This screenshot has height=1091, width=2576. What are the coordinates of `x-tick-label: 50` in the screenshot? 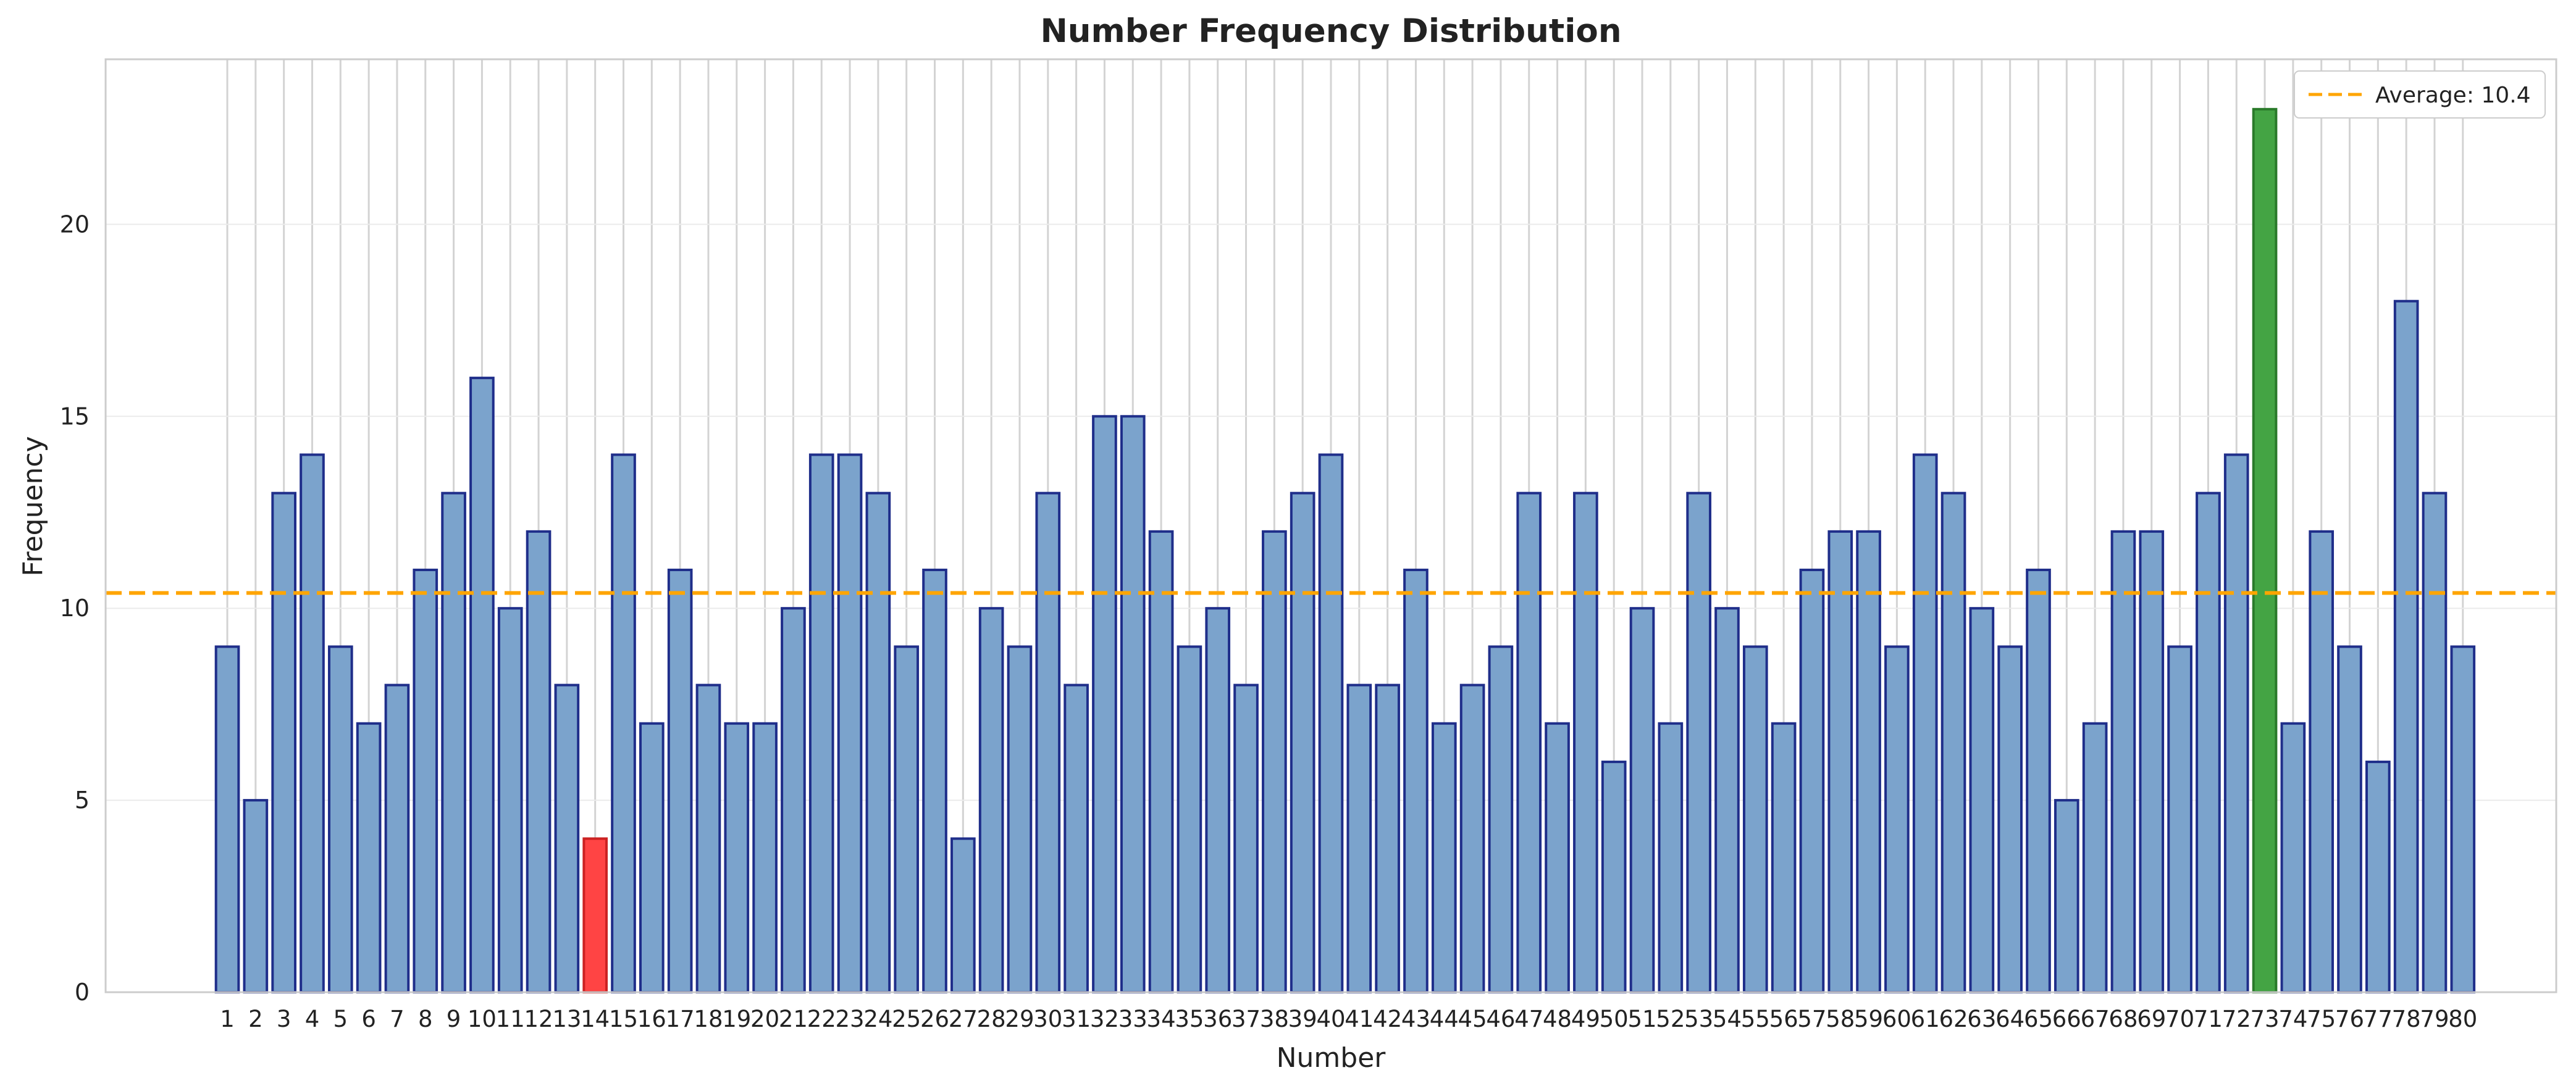 It's located at (1614, 1019).